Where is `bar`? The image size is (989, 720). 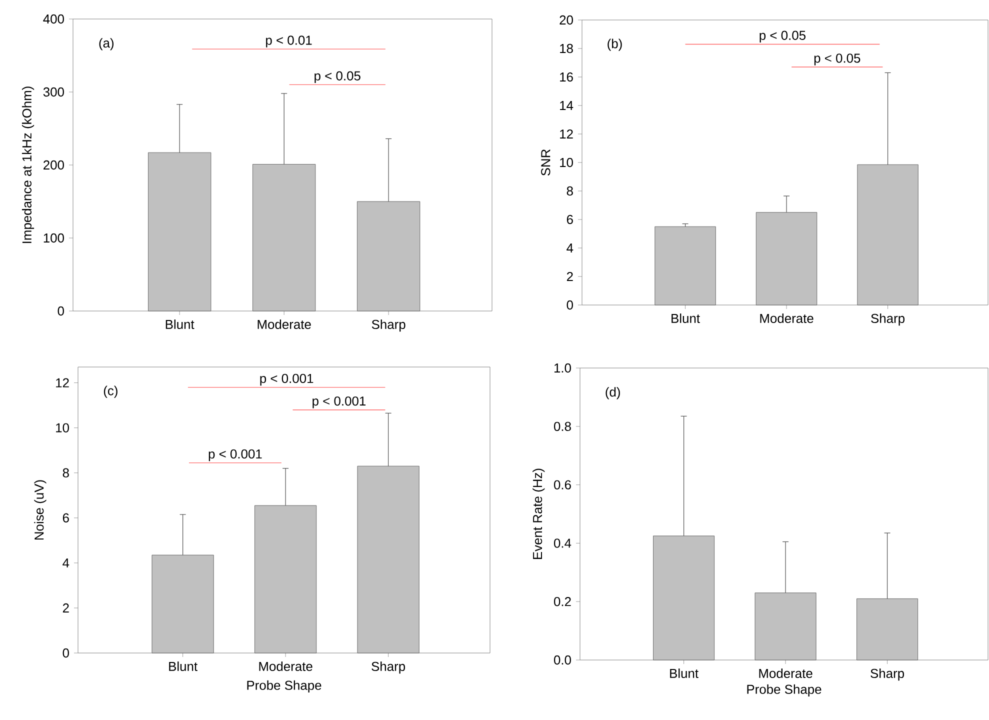
bar is located at coordinates (685, 266).